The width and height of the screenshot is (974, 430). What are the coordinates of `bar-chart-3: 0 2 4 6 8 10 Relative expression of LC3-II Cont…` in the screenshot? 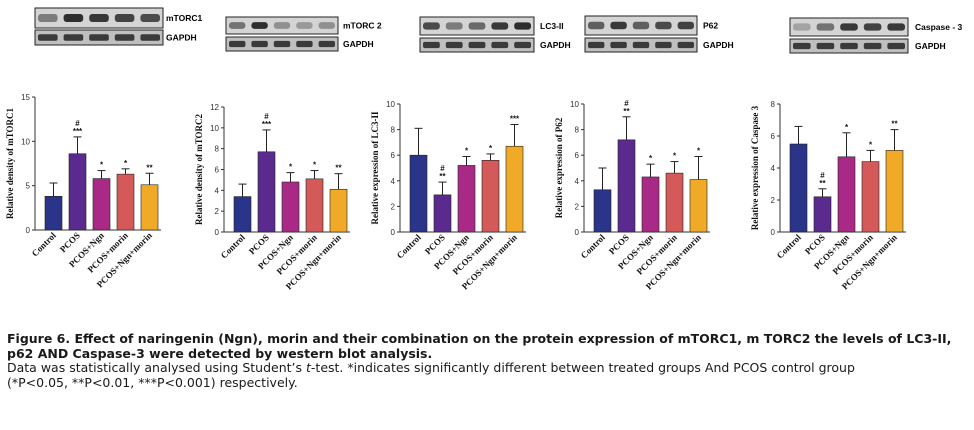 It's located at (448, 196).